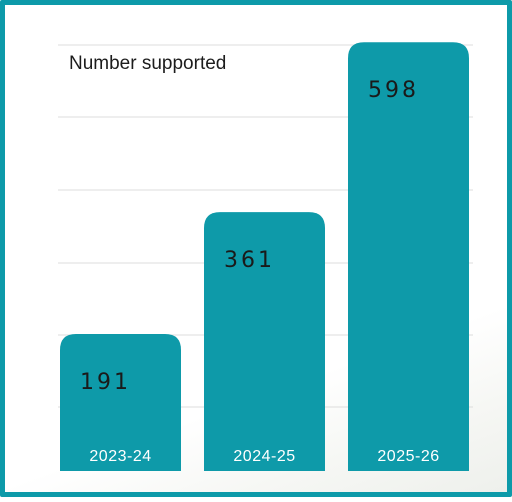 This screenshot has width=512, height=502. What do you see at coordinates (105, 382) in the screenshot?
I see `value-label-2023-24: 191` at bounding box center [105, 382].